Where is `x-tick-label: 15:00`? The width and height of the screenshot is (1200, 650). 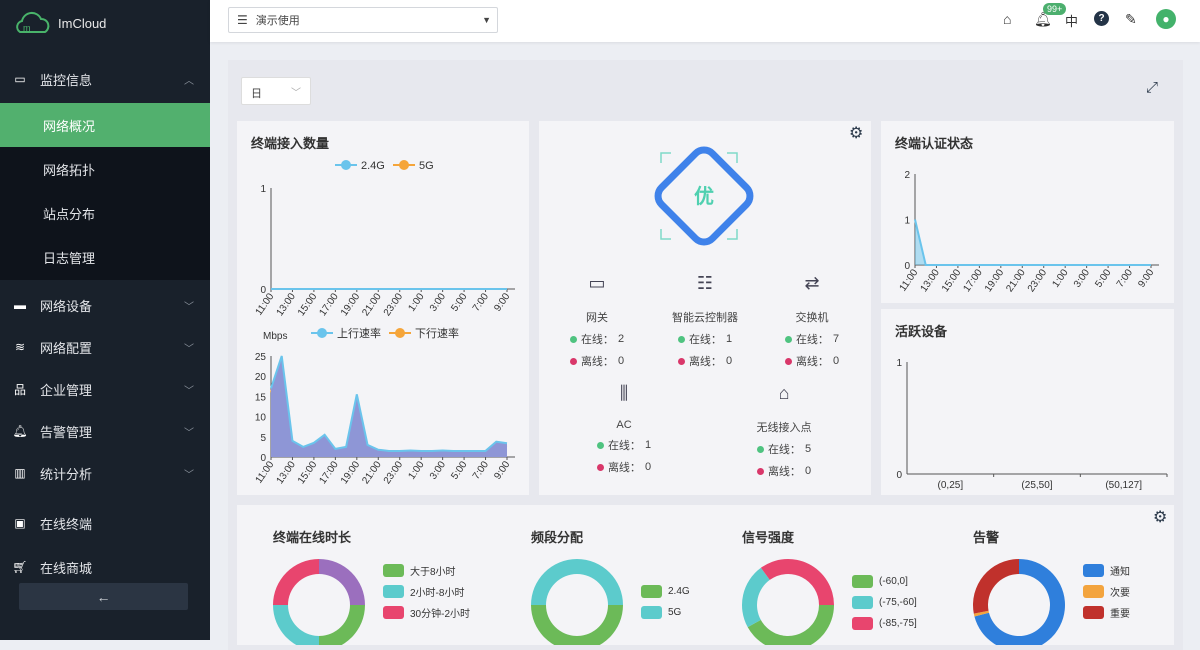 x-tick-label: 15:00 is located at coordinates (308, 472).